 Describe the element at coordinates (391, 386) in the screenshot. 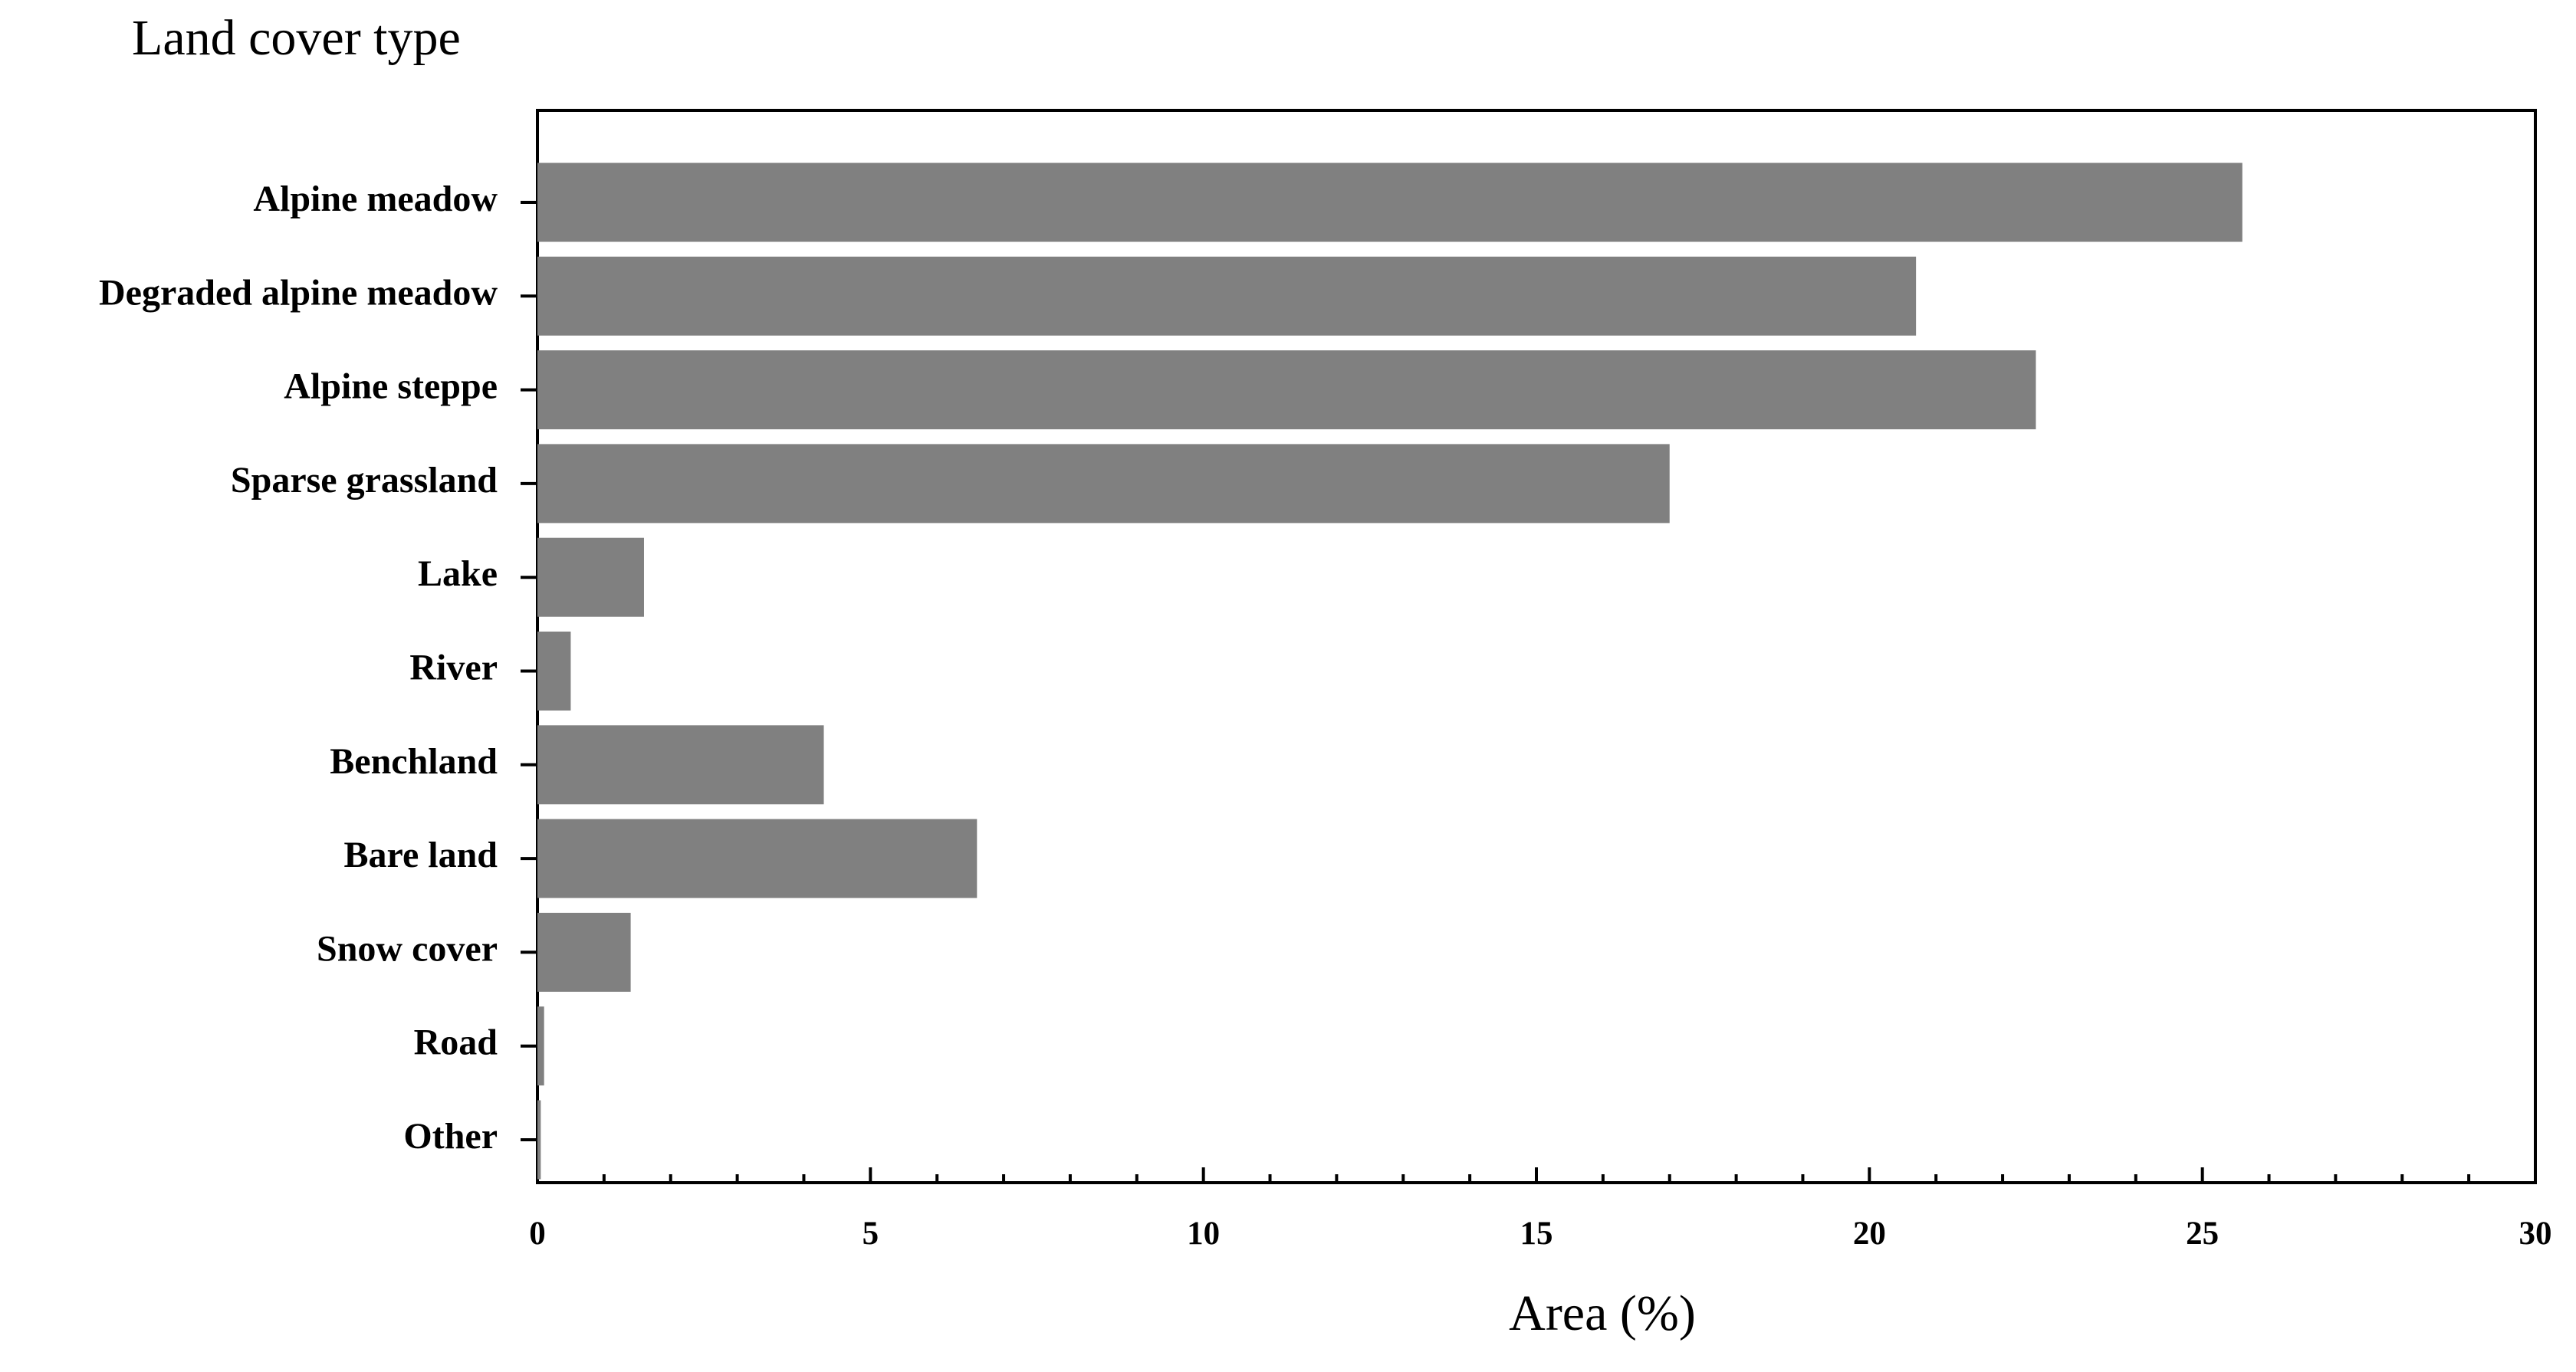

I see `y-tick-label: Alpine steppe` at that location.